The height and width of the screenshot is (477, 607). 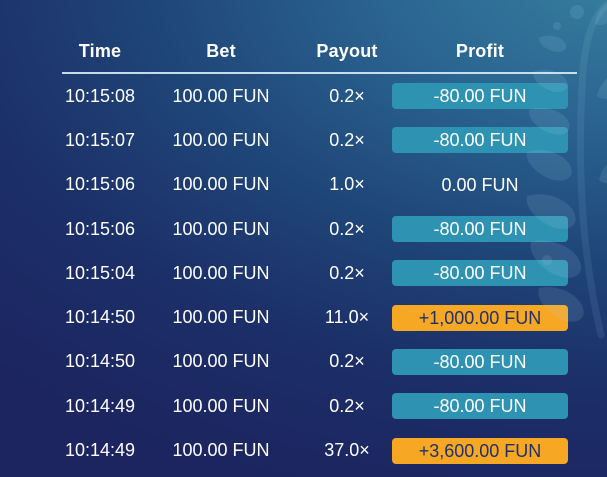 I want to click on cell-profit: +1,000.00 FUN, so click(x=480, y=317).